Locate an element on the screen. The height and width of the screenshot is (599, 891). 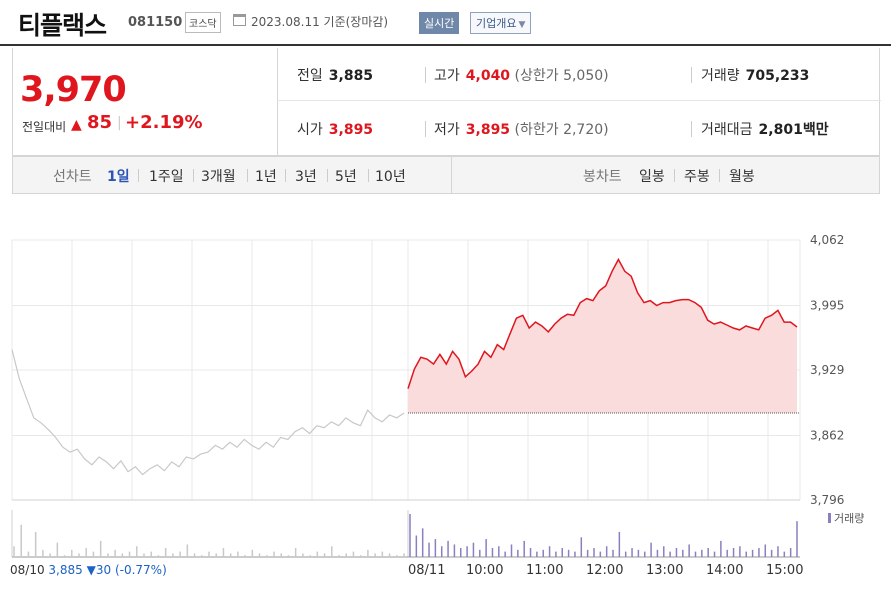
tab-daily: 일봉 is located at coordinates (652, 177).